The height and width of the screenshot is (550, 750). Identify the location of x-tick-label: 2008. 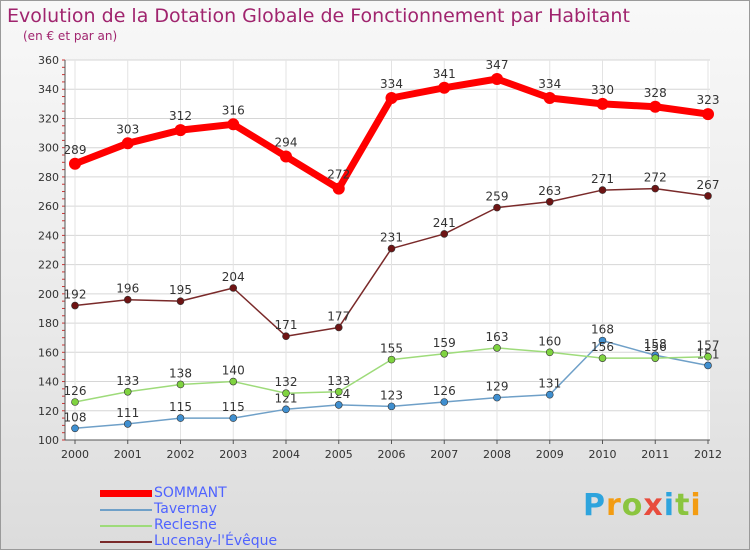
(497, 454).